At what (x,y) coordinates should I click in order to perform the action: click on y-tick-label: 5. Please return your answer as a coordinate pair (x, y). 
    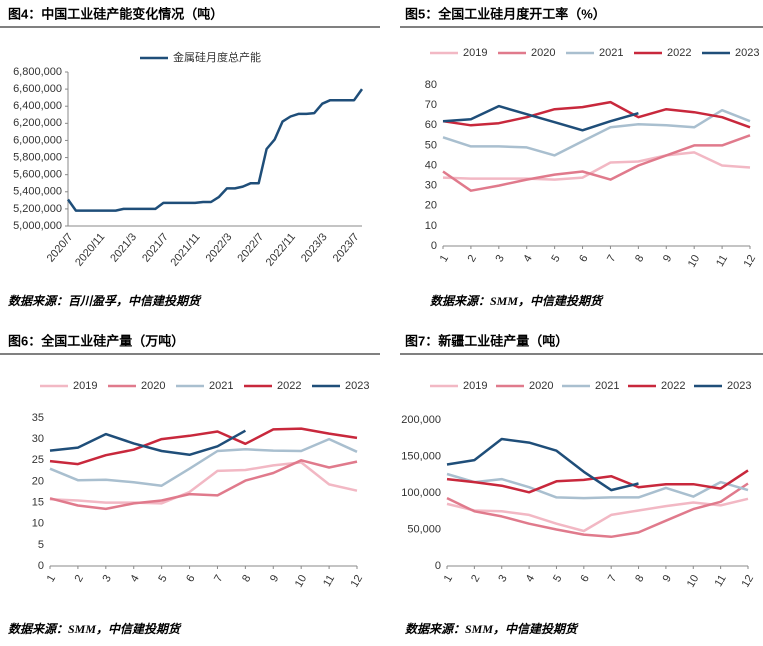
    Looking at the image, I should click on (41, 545).